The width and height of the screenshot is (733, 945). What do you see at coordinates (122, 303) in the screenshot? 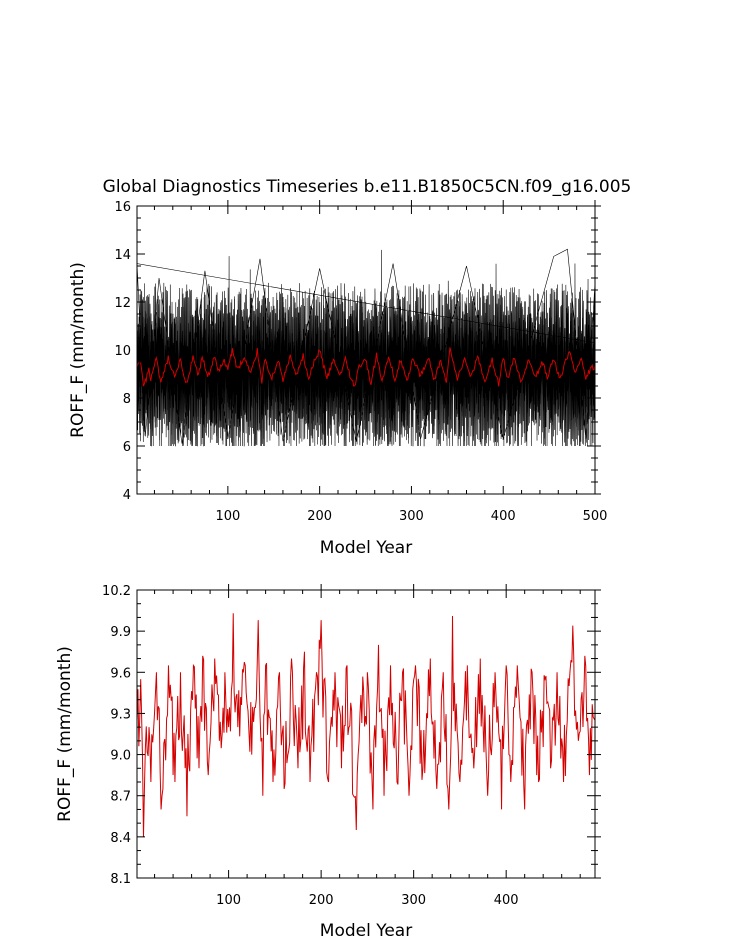
I see `y-tick-label: 12` at bounding box center [122, 303].